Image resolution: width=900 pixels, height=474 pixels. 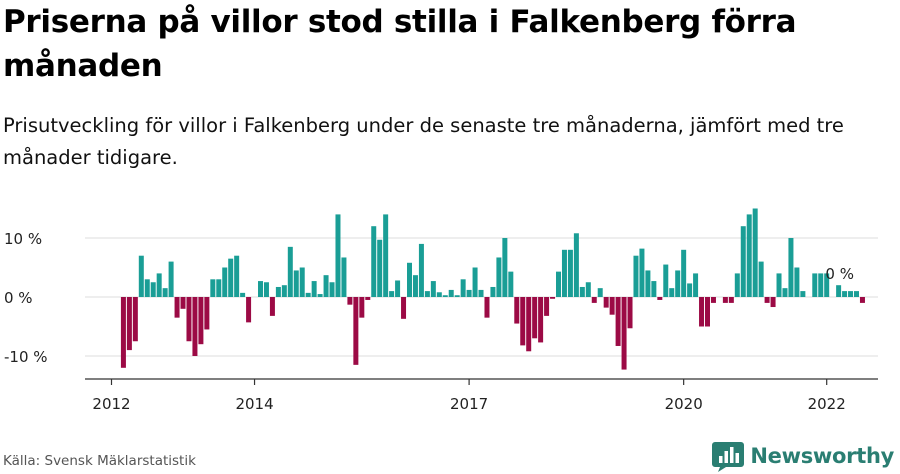 I want to click on x-tick-label: 2017, so click(x=469, y=404).